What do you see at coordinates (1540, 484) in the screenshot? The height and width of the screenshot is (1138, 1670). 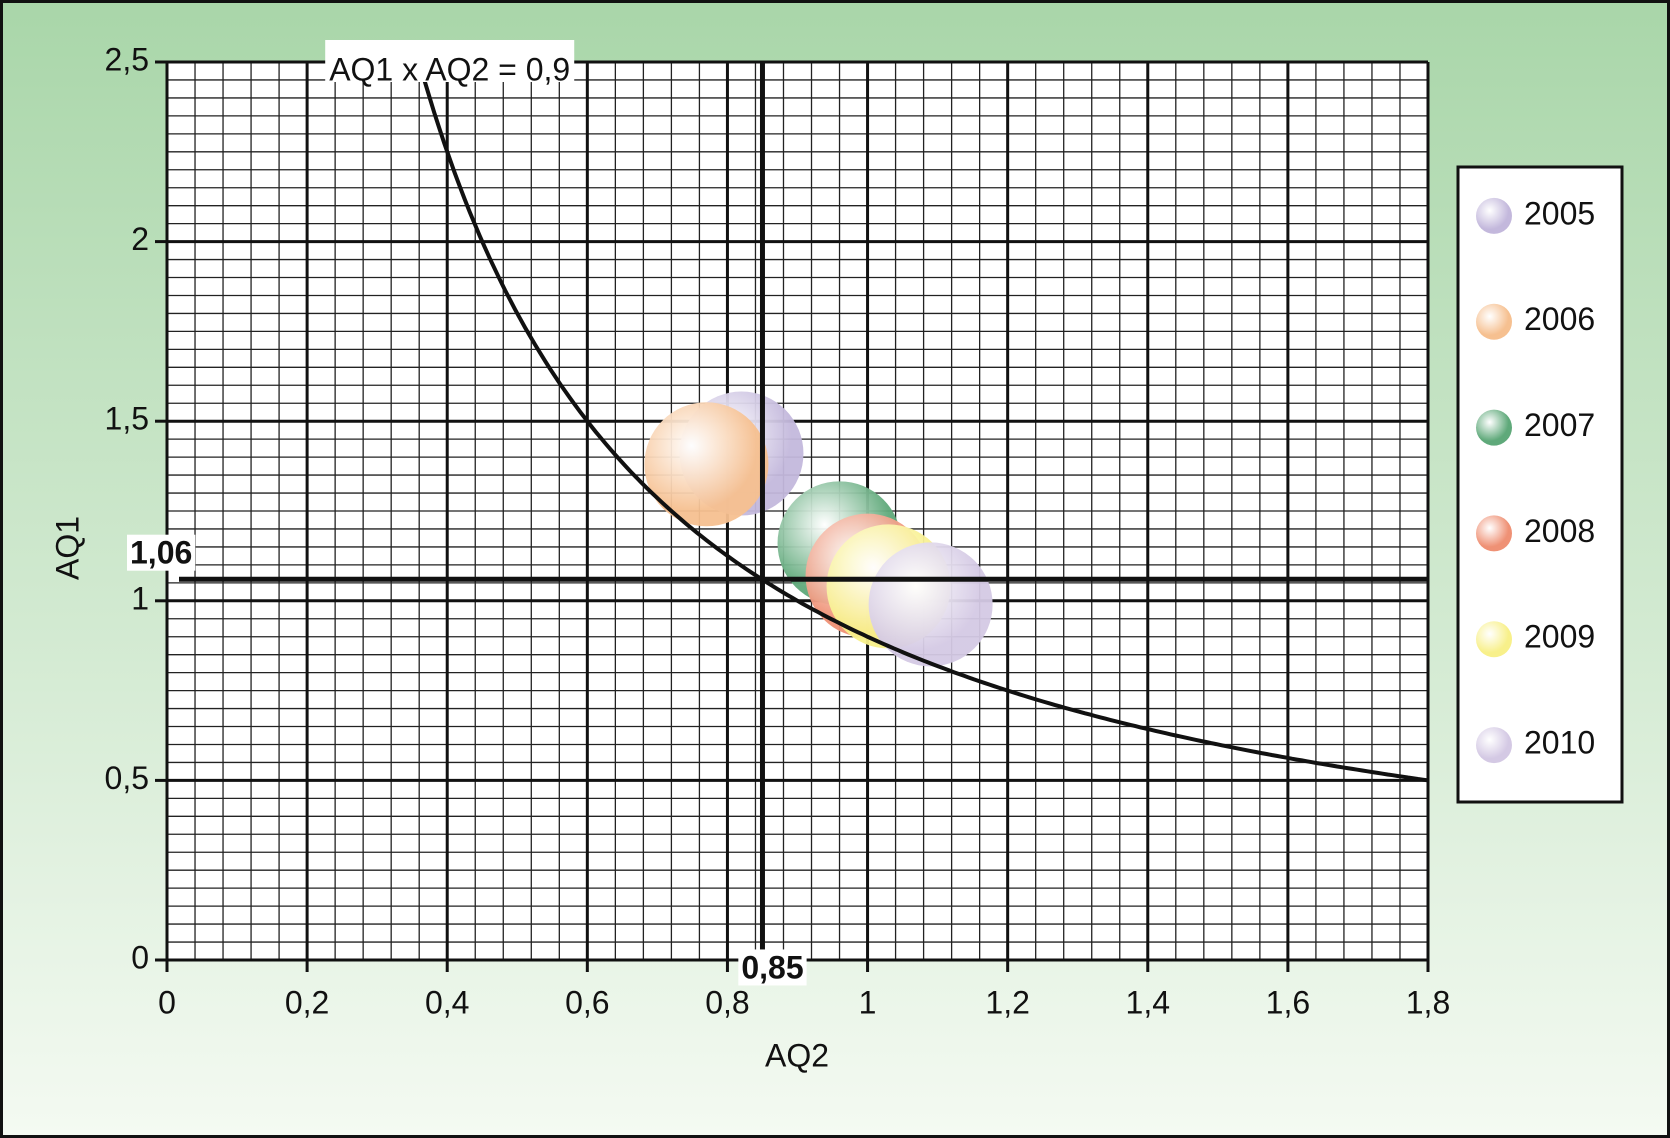 I see `legend` at bounding box center [1540, 484].